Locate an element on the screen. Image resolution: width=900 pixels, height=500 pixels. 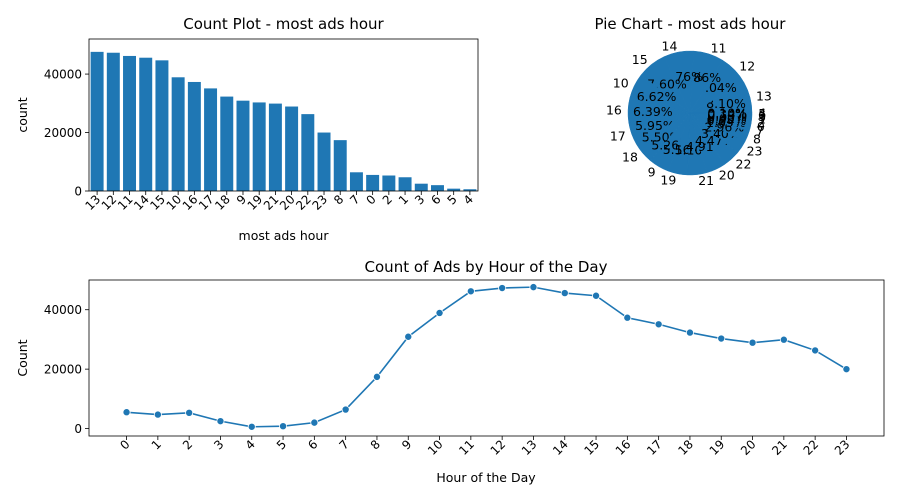
pie-slice-label: 6 is located at coordinates (762, 114).